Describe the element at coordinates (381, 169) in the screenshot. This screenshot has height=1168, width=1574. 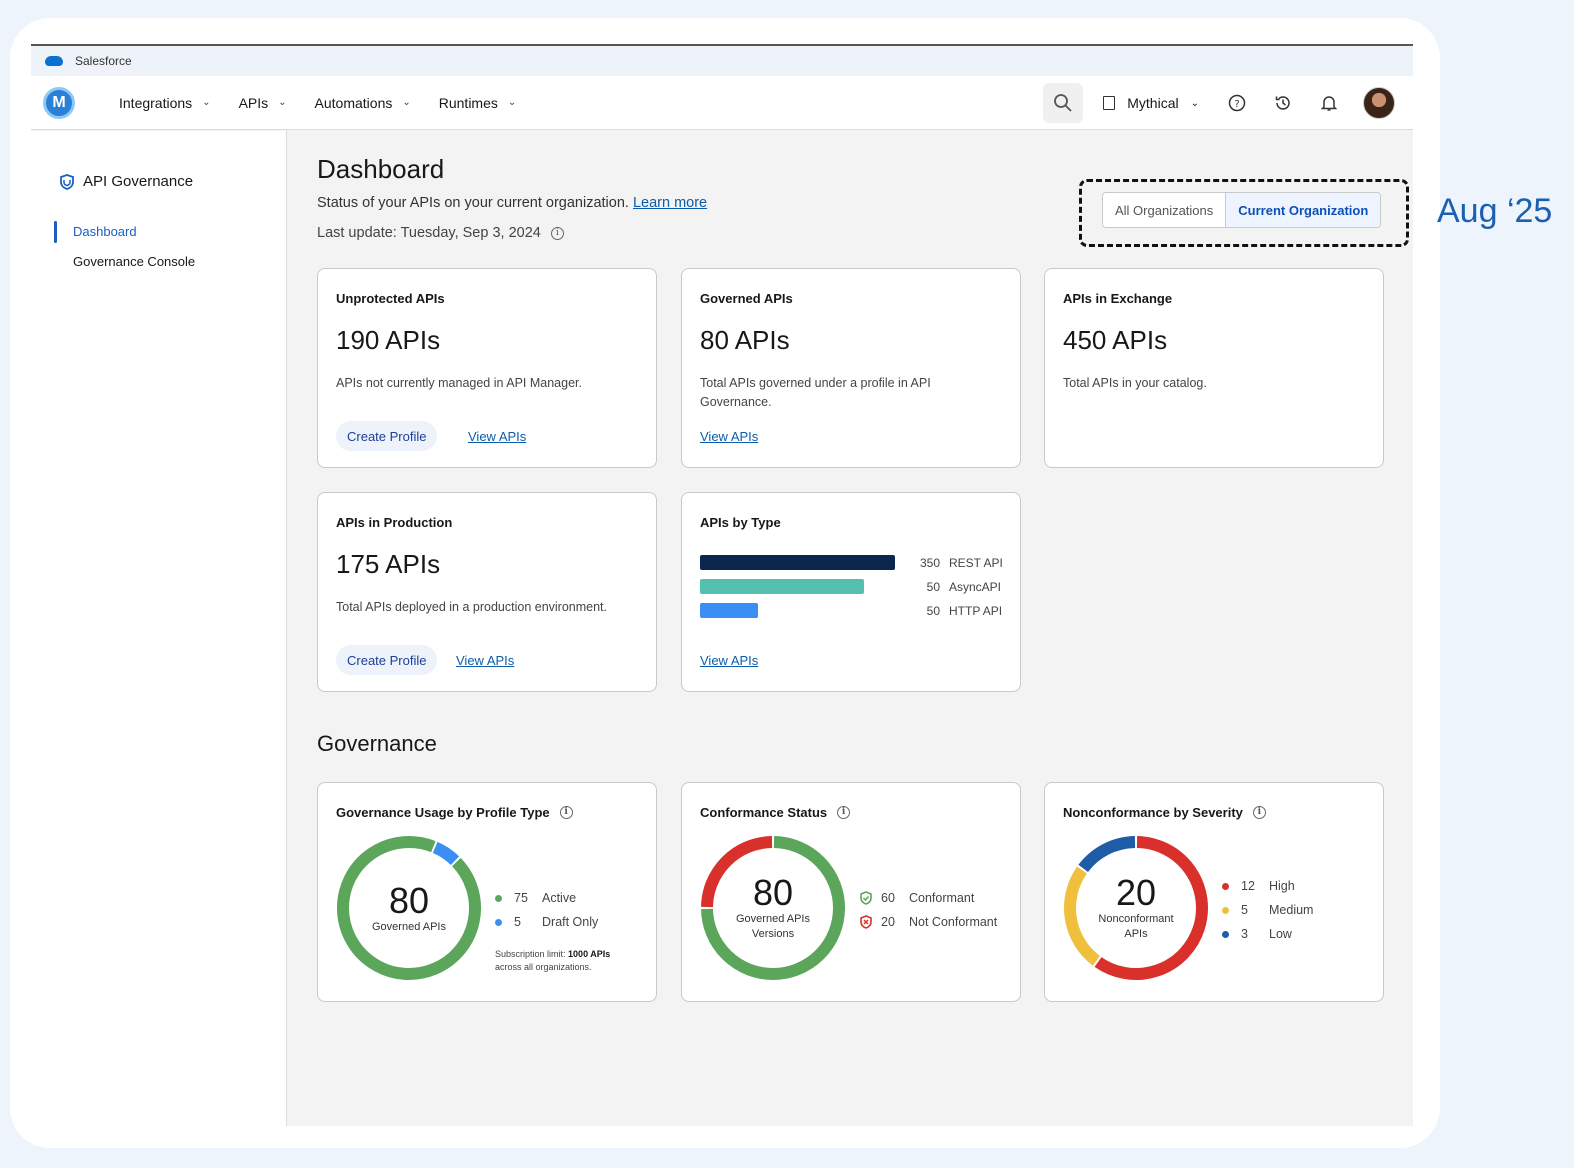
I see `page-title: Dashboard` at that location.